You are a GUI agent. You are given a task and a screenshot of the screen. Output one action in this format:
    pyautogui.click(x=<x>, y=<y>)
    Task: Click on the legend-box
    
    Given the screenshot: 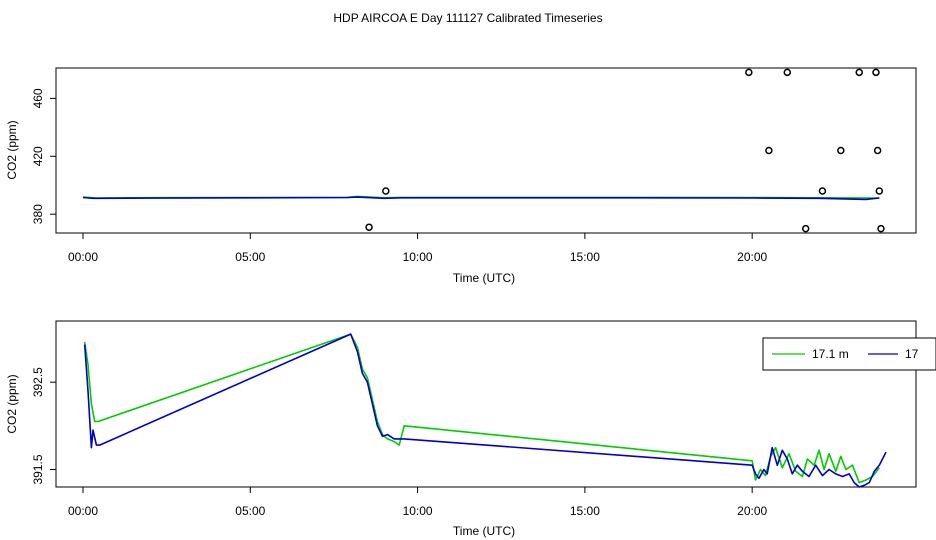 What is the action you would take?
    pyautogui.click(x=849, y=354)
    